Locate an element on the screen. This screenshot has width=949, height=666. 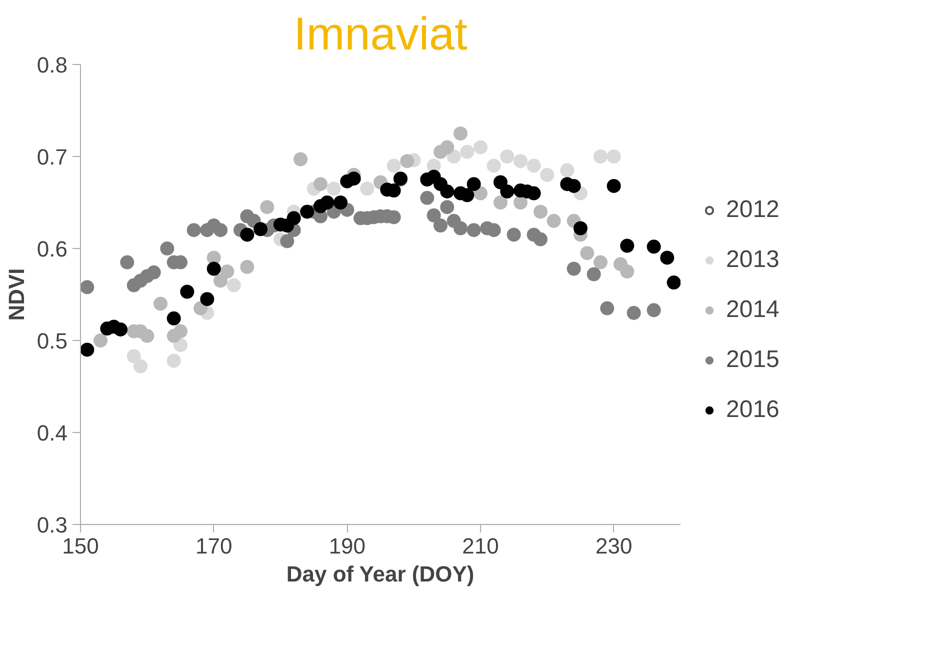
chart-title: Imnaviat is located at coordinates (381, 34).